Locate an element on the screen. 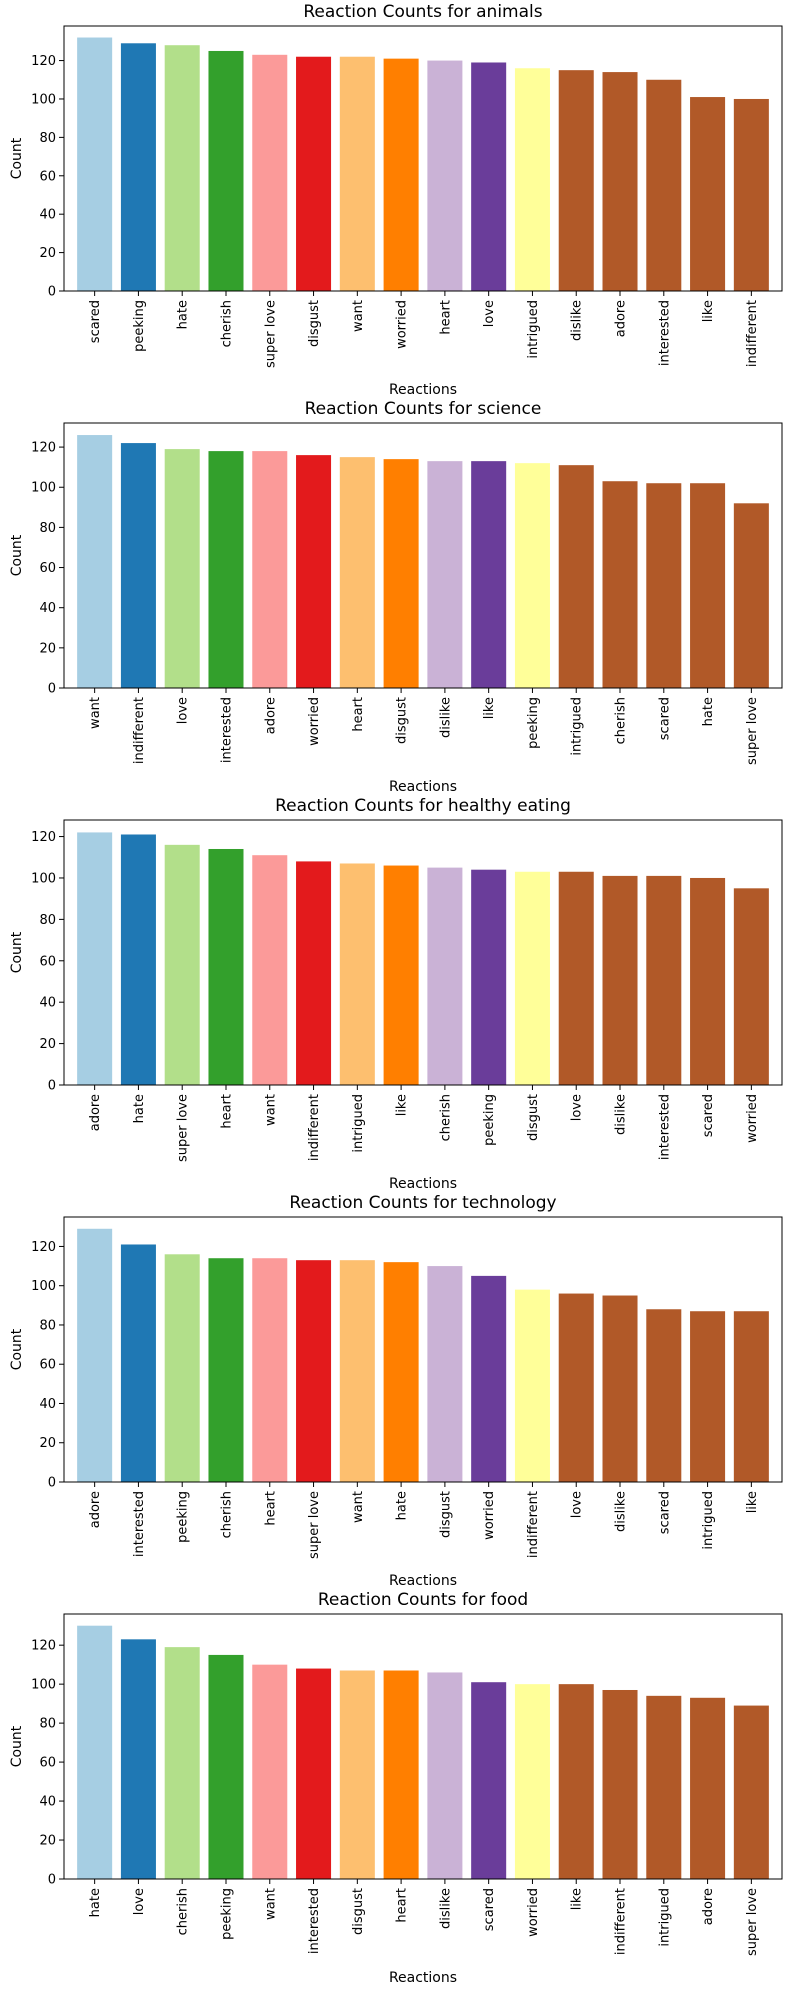 The width and height of the screenshot is (790, 1990). x-tick-label: adore is located at coordinates (621, 318).